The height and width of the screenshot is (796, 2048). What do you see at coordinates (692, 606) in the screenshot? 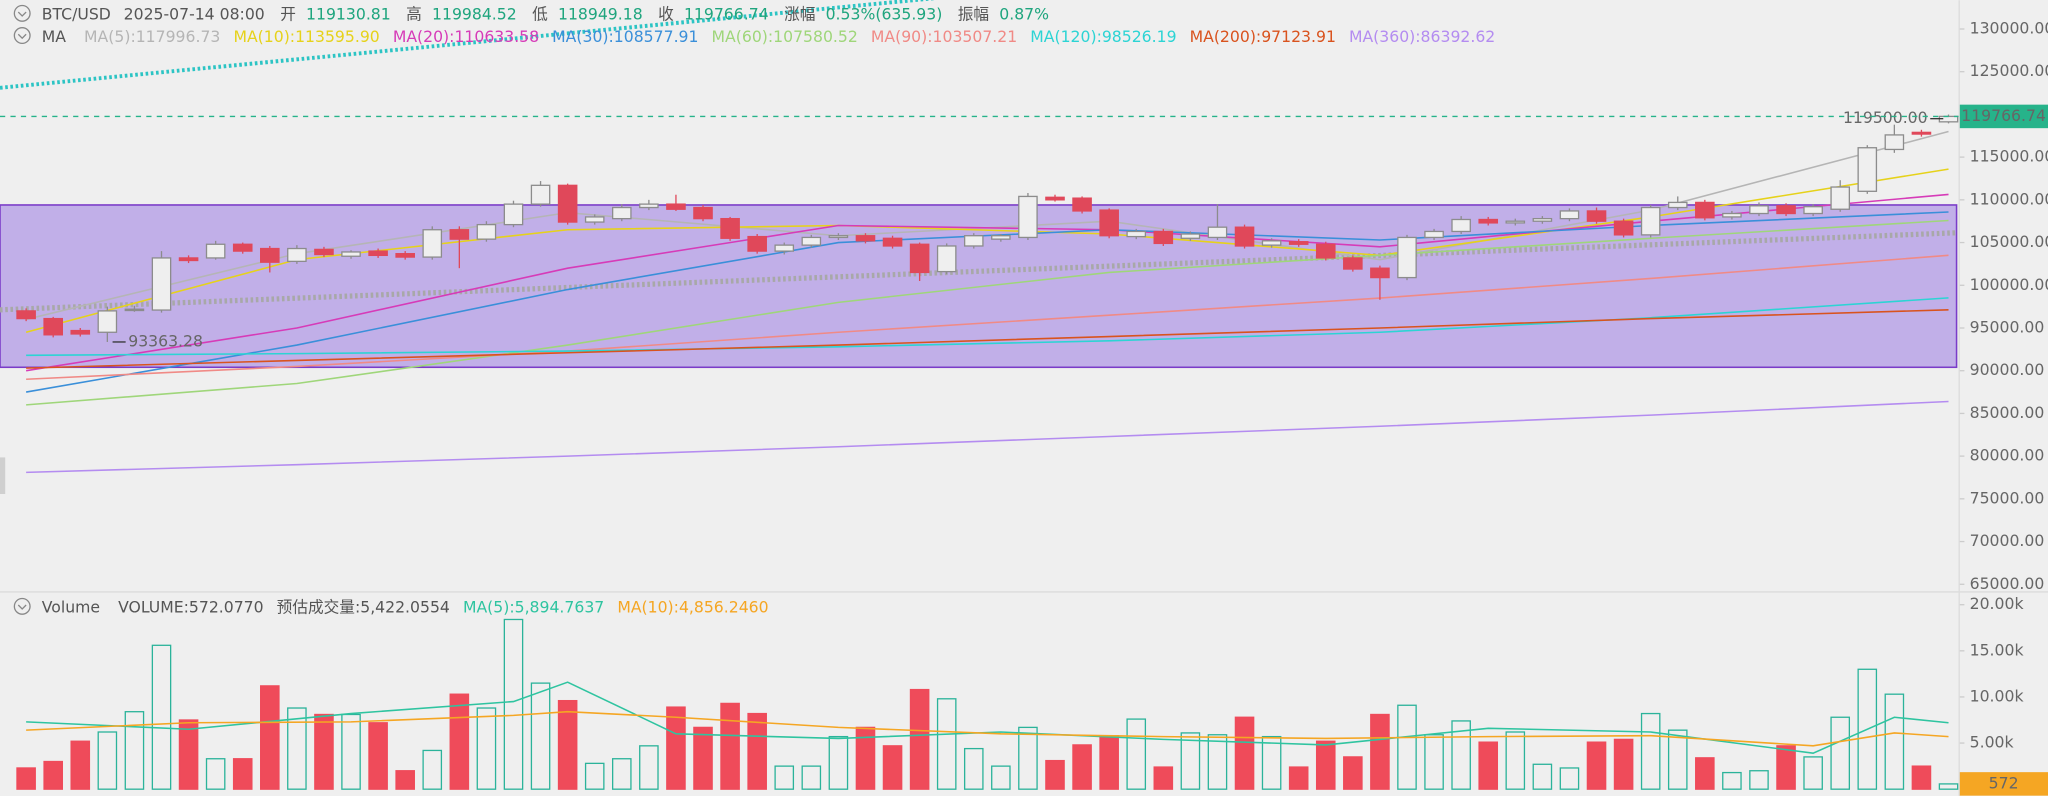
I see `legend-entry: MA(10):4,856.2460` at bounding box center [692, 606].